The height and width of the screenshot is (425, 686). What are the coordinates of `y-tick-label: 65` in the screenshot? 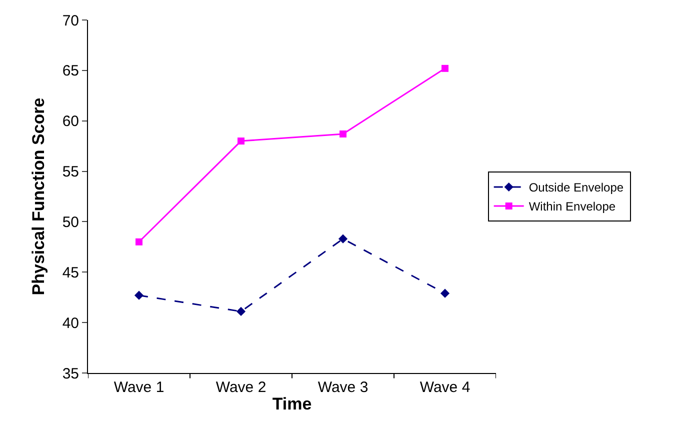 It's located at (70, 71).